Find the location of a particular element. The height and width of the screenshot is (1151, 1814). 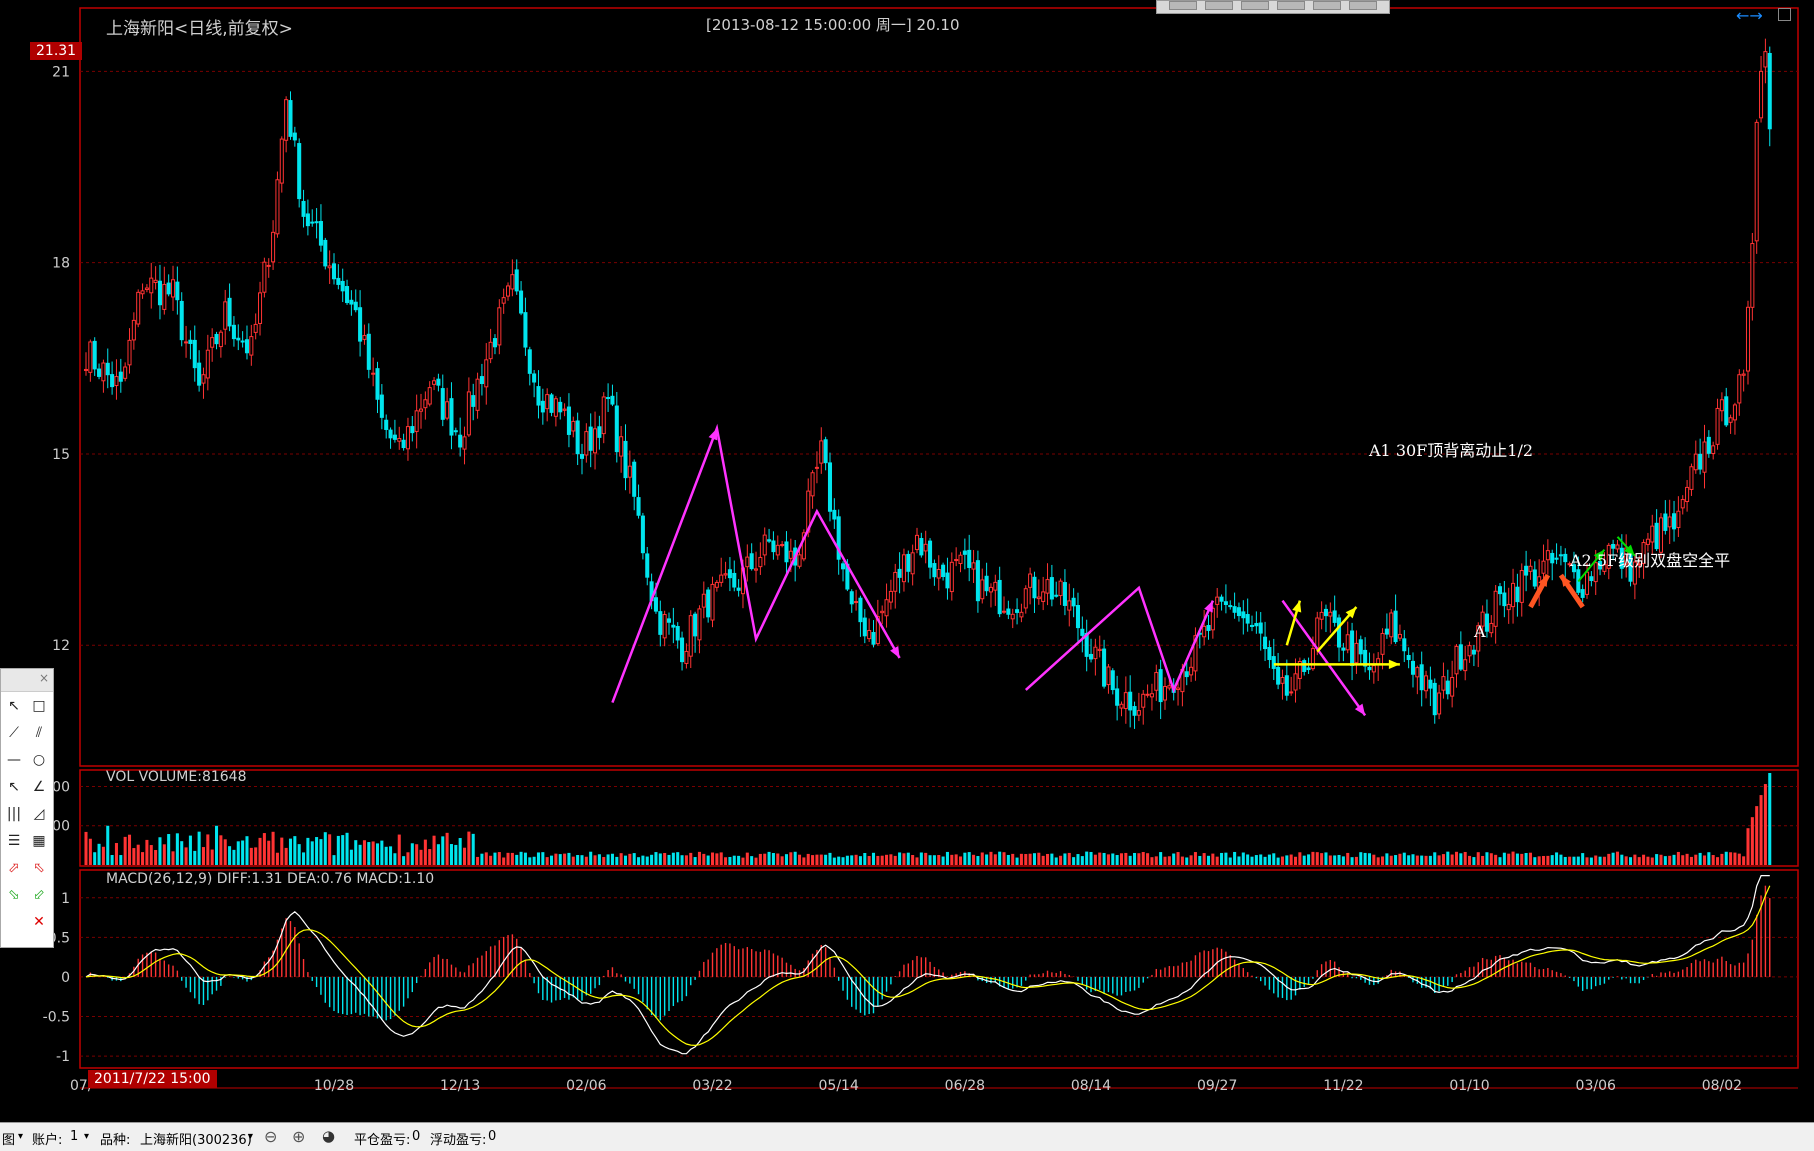

drawing-tool-icon: ✕ is located at coordinates (39, 922).